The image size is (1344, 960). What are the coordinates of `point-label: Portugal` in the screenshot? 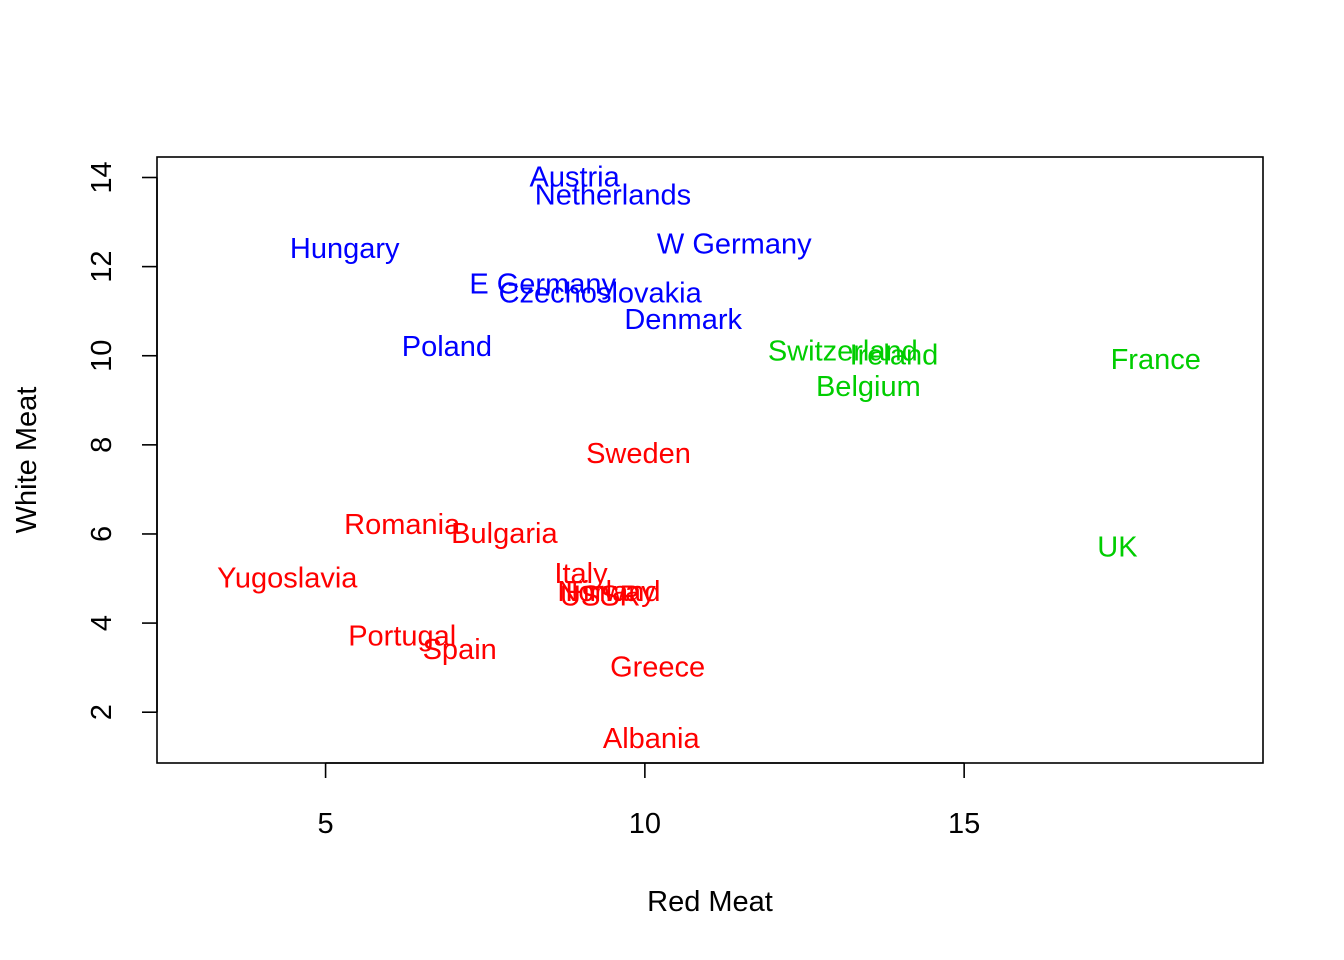 It's located at (402, 636).